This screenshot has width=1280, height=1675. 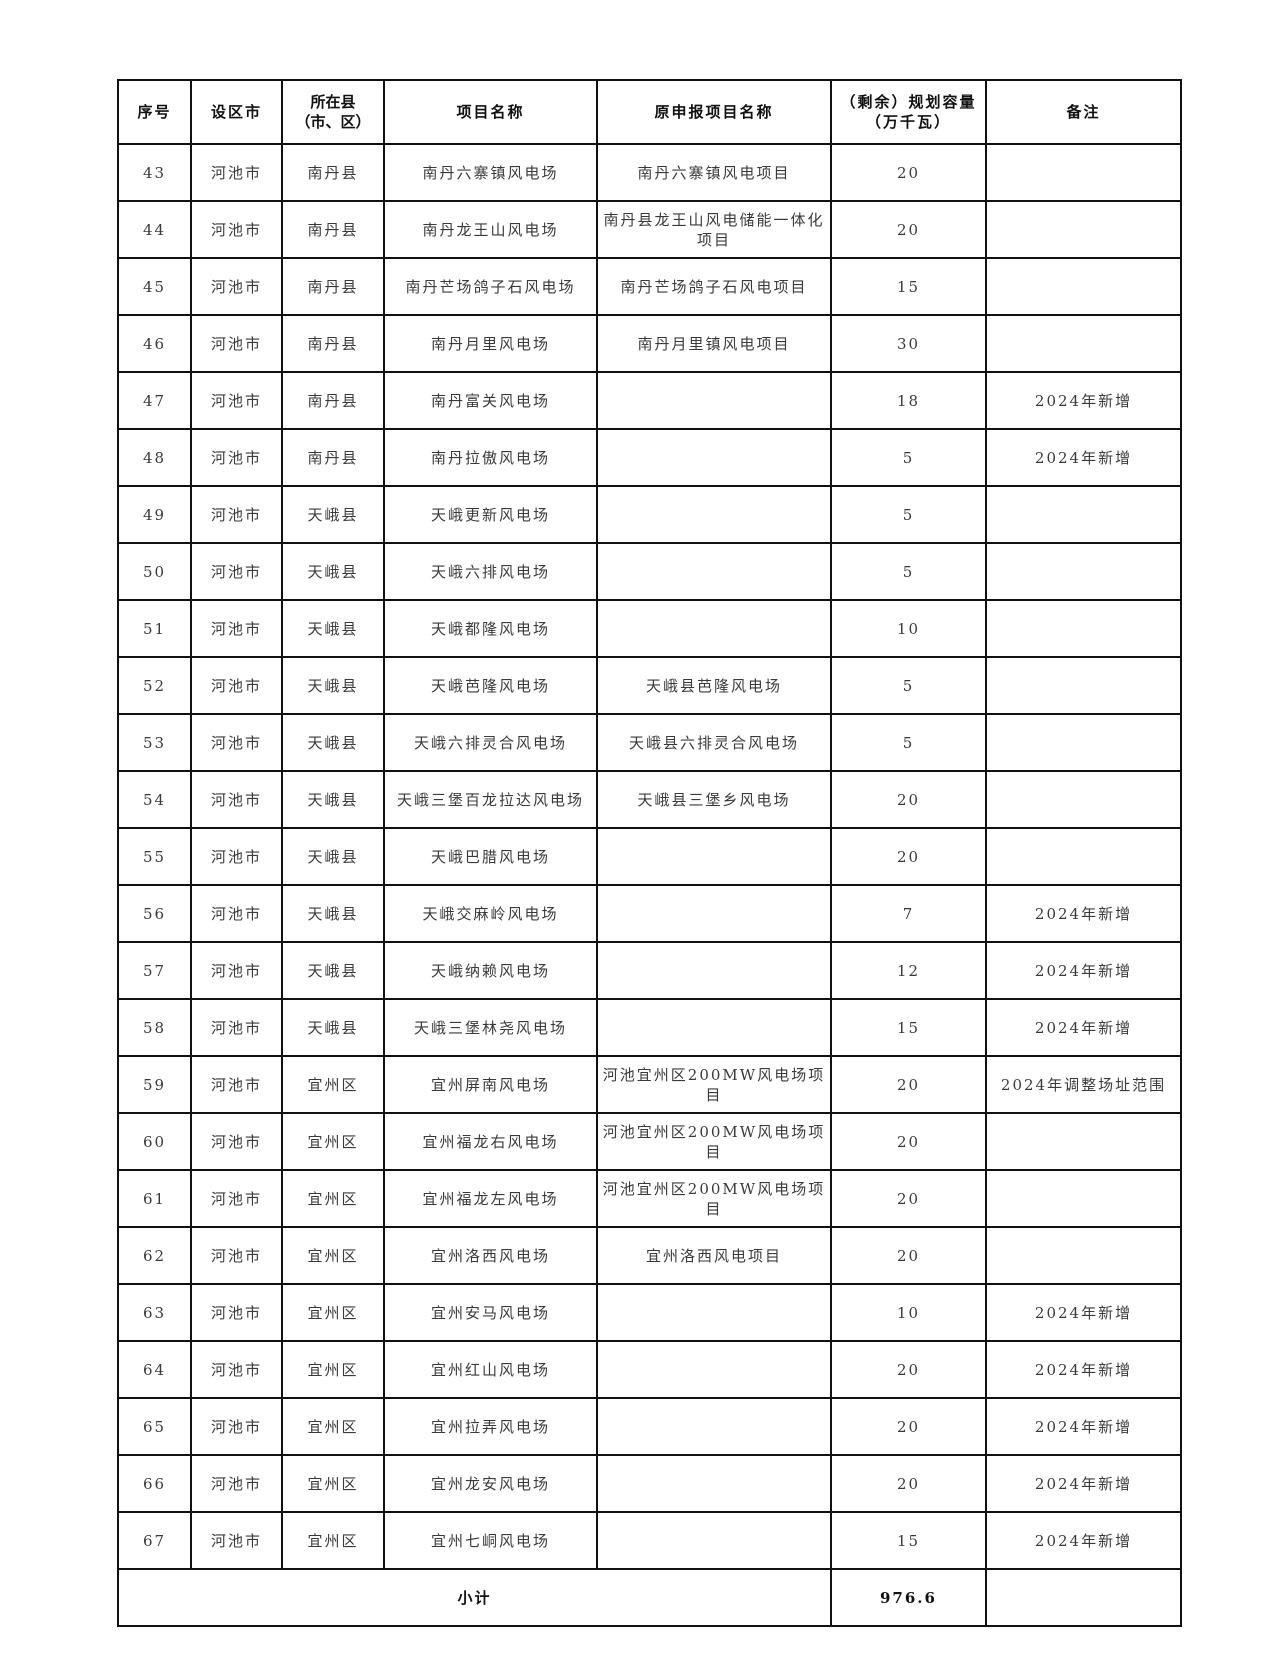 What do you see at coordinates (490, 514) in the screenshot?
I see `cell-project-name: 天峨更新风电场` at bounding box center [490, 514].